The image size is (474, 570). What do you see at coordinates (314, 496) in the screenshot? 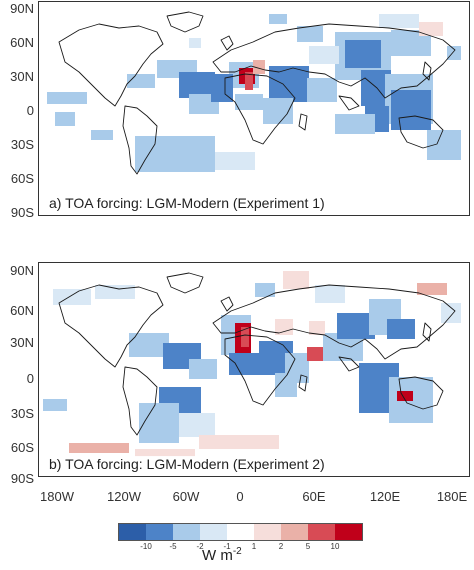
I see `lon-label: 60E` at bounding box center [314, 496].